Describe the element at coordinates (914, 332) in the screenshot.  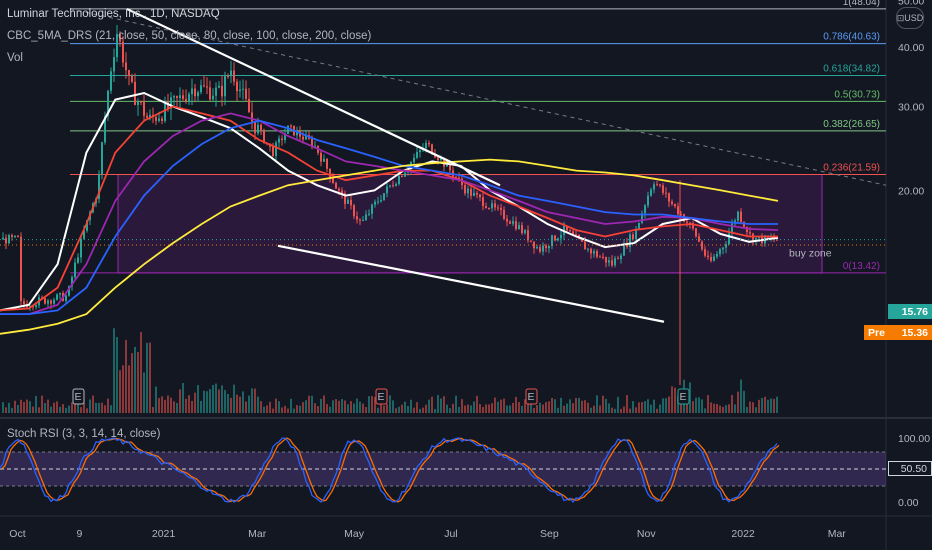
I see `premarket-value: 15.36` at that location.